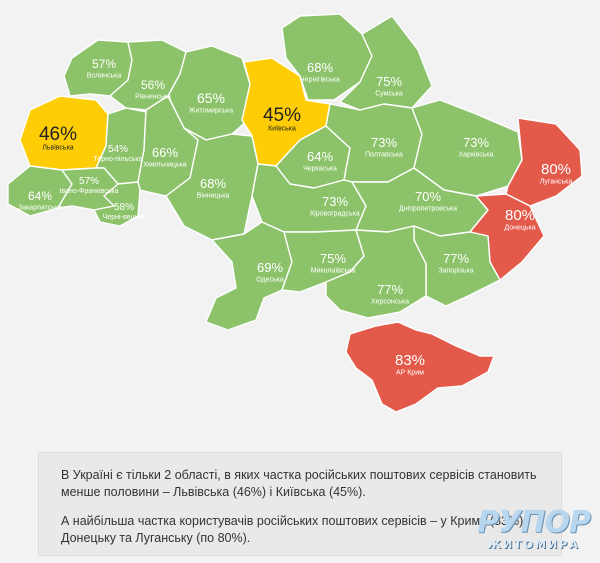  I want to click on region-name-kyivska: Київська, so click(282, 129).